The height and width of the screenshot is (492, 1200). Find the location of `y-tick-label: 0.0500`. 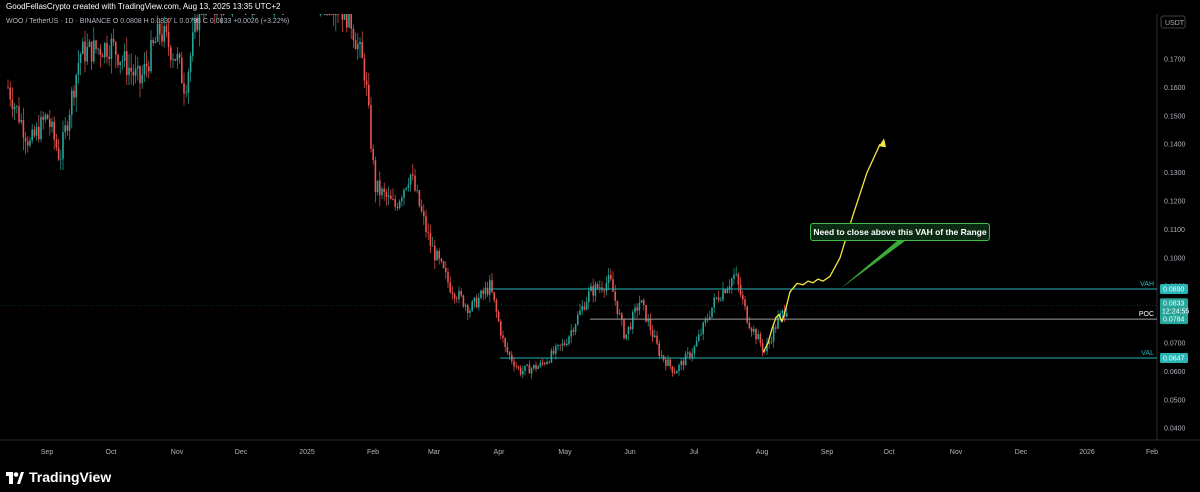

y-tick-label: 0.0500 is located at coordinates (1175, 400).